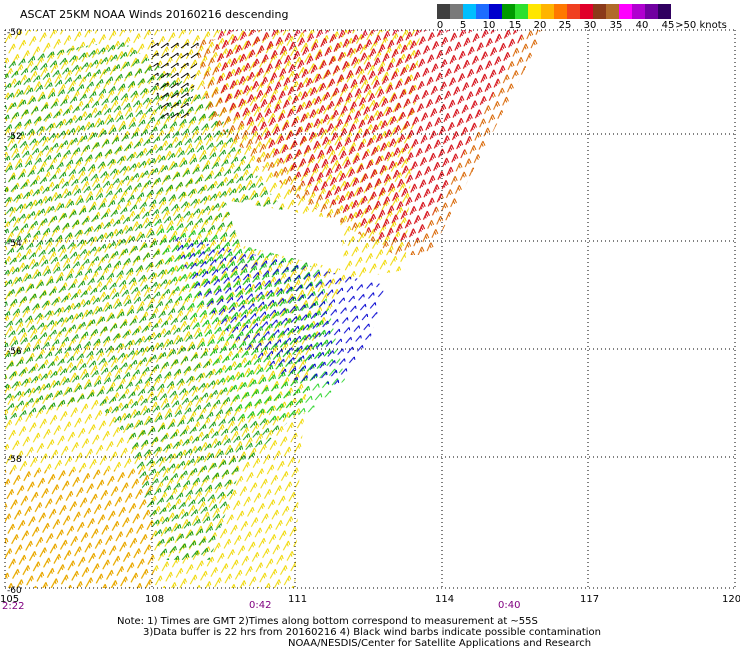  I want to click on legend-label-9: 45, so click(668, 25).